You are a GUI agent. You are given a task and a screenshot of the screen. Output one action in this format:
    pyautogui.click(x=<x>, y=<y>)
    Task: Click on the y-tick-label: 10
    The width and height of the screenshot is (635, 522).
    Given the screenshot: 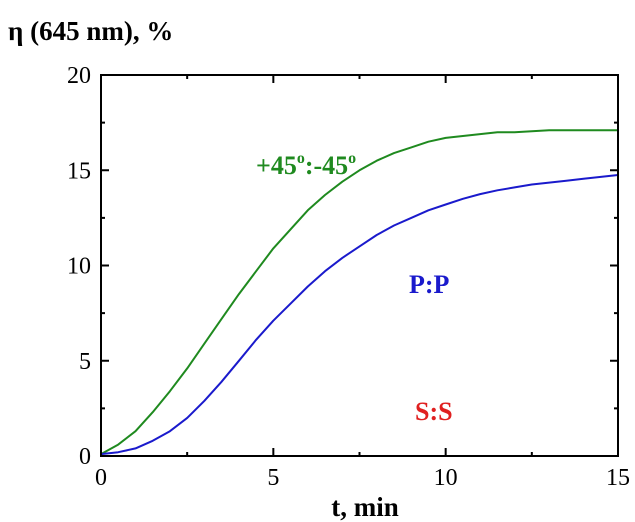 What is the action you would take?
    pyautogui.click(x=79, y=267)
    